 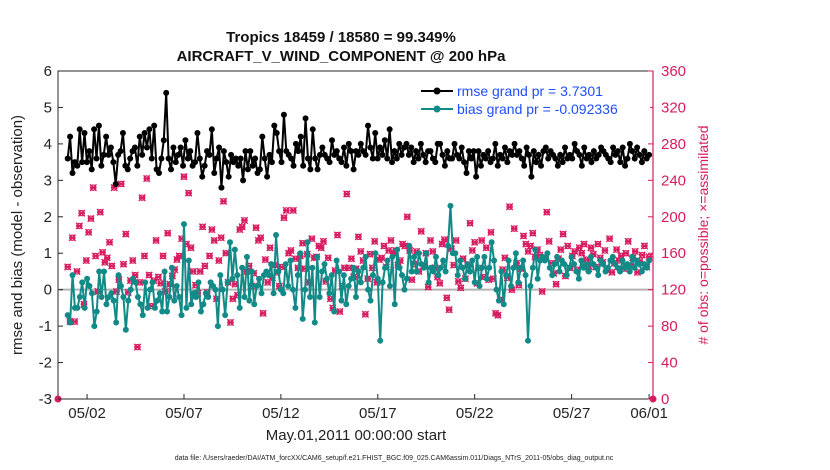 What do you see at coordinates (48, 107) in the screenshot?
I see `y-tick-label: 5` at bounding box center [48, 107].